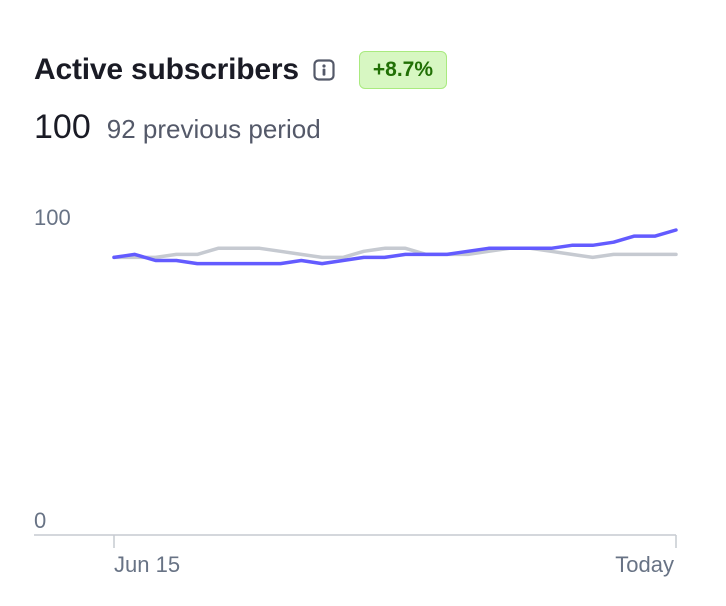 The height and width of the screenshot is (606, 726). I want to click on card-title: Active subscribers, so click(166, 69).